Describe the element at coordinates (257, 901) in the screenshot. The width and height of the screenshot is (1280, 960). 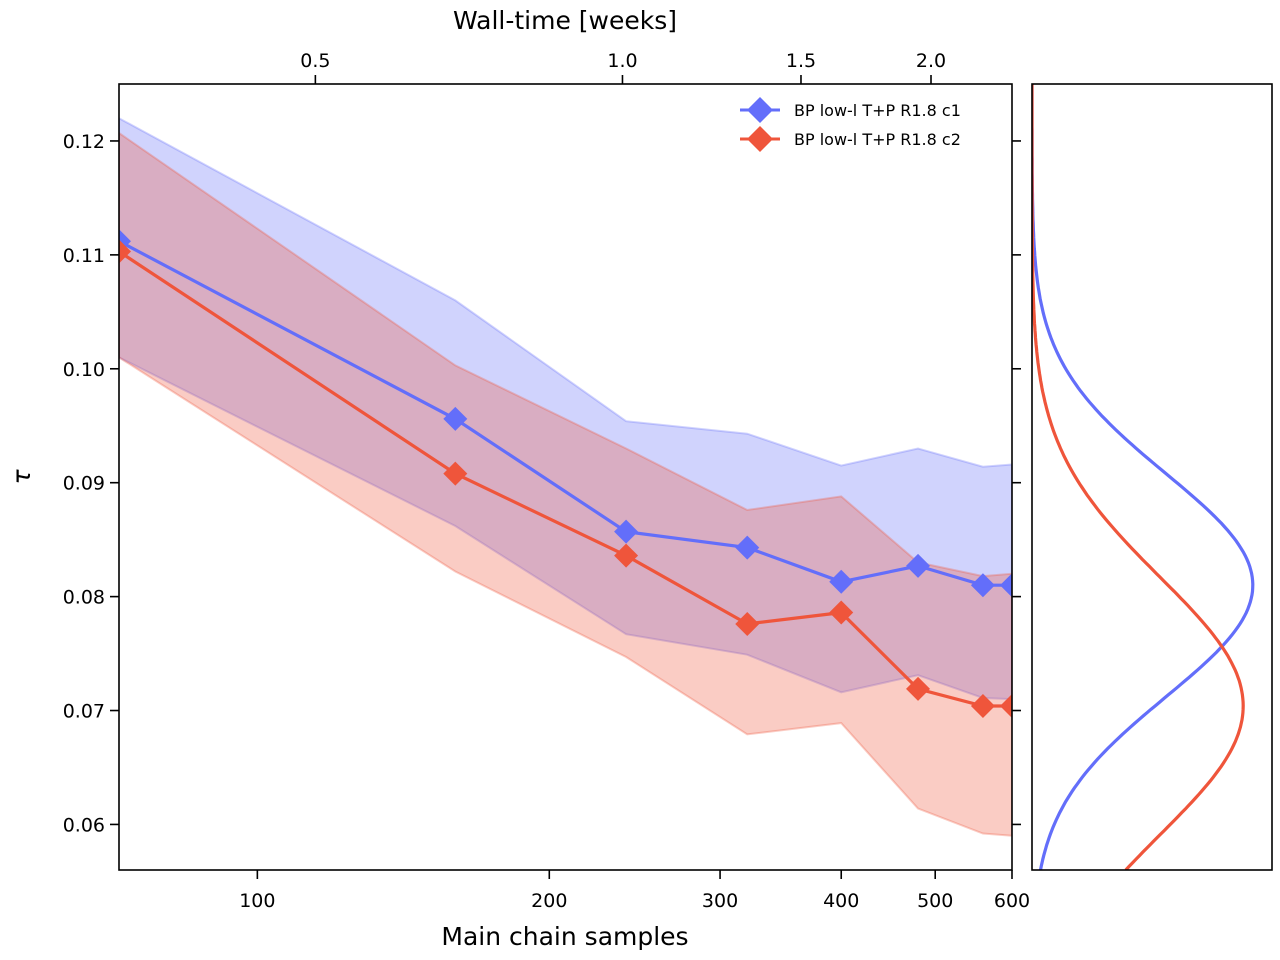
I see `x-tick-label: 100` at that location.